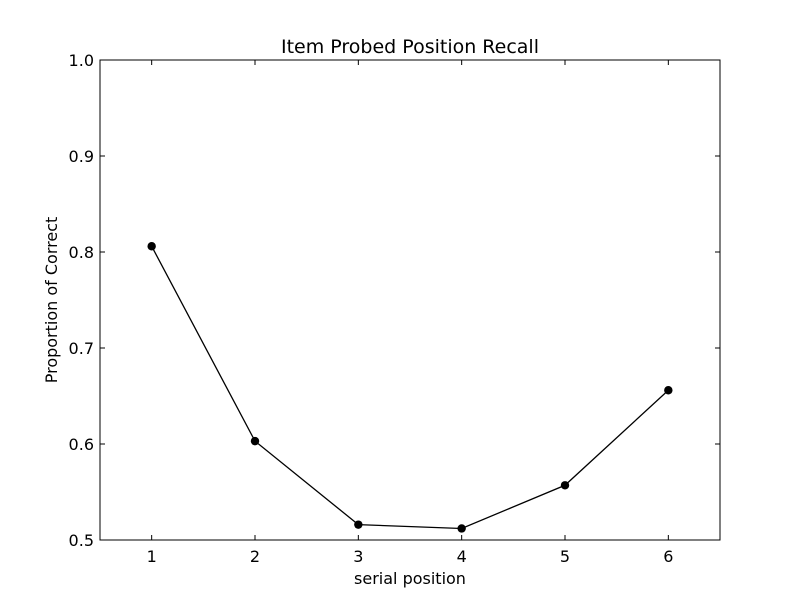 Image resolution: width=800 pixels, height=600 pixels. I want to click on x-tick-label: 4, so click(462, 556).